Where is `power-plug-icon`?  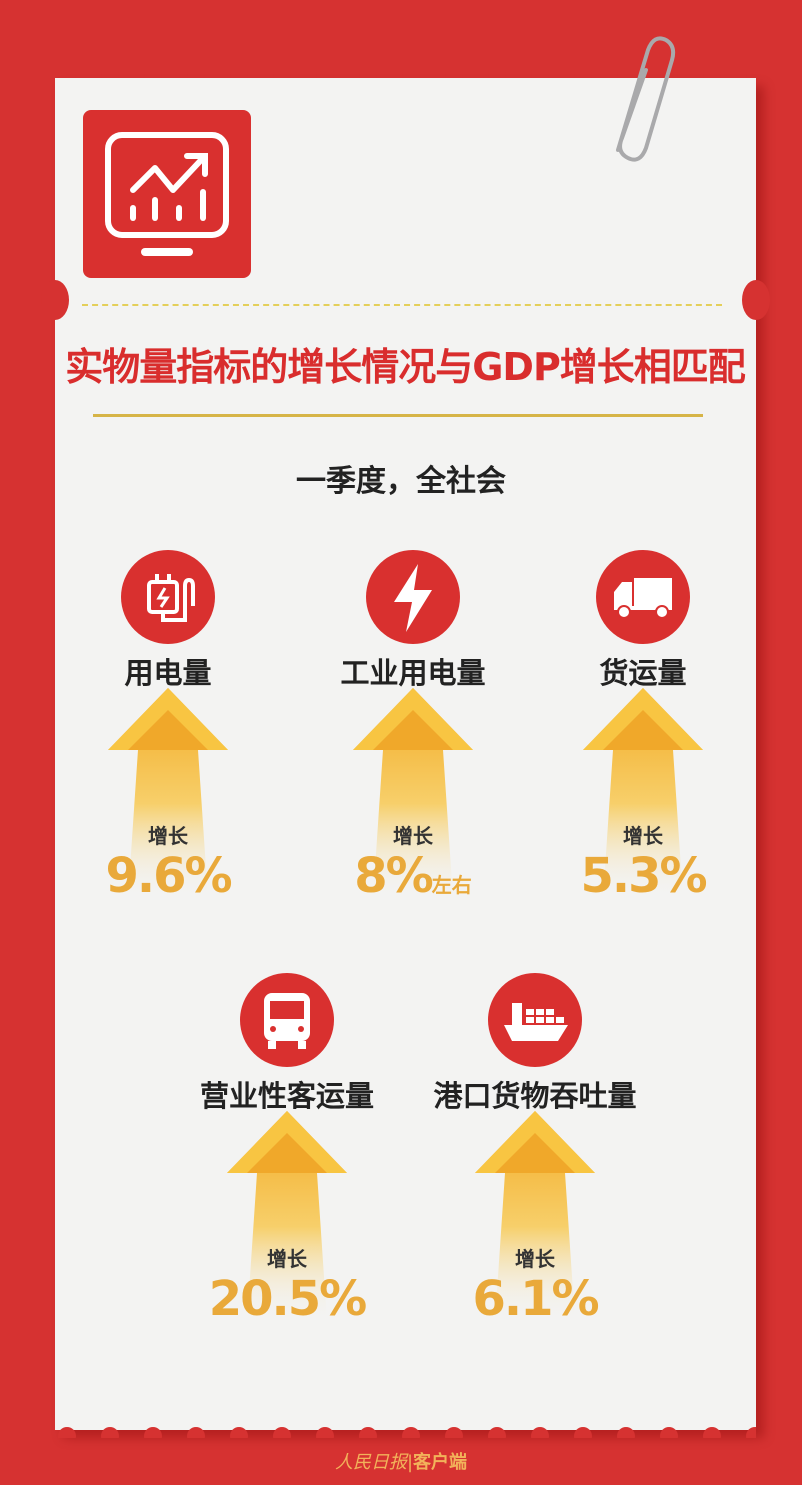
power-plug-icon is located at coordinates (168, 597).